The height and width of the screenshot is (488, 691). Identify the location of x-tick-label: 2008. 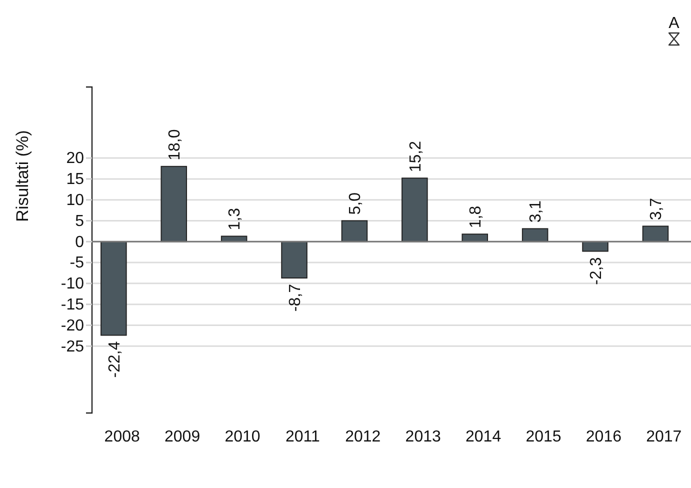
(122, 437).